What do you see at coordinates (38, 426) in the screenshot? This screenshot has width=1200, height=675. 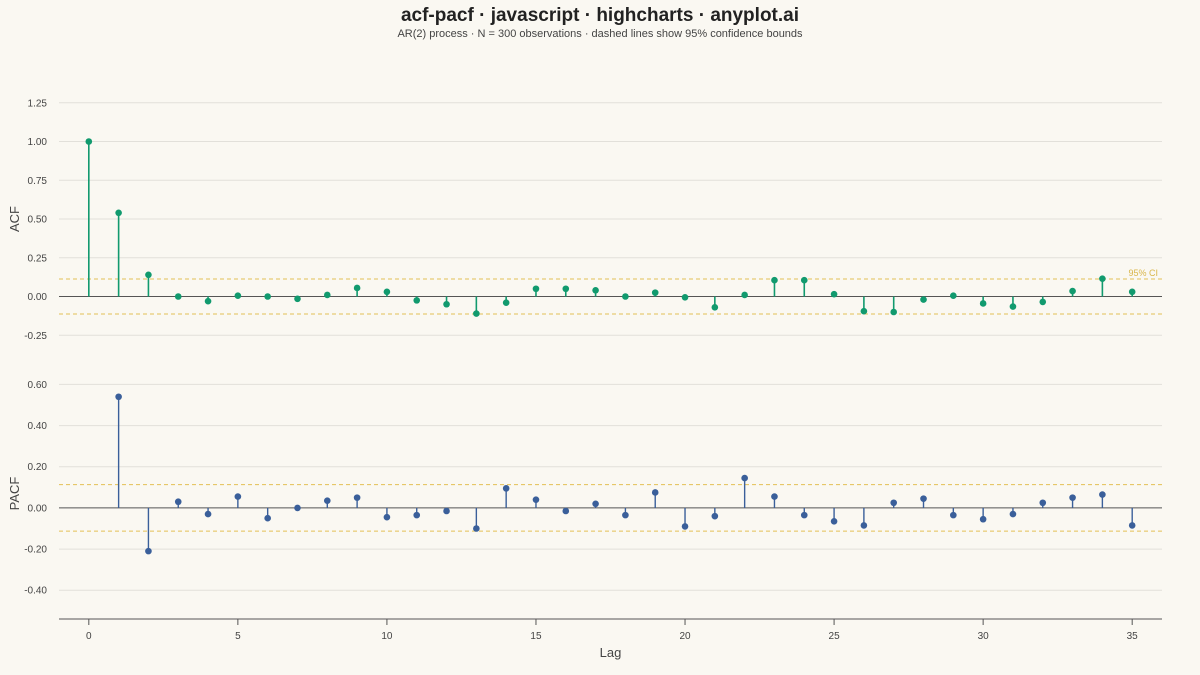 I see `pacf-ytick-label: 0.40` at bounding box center [38, 426].